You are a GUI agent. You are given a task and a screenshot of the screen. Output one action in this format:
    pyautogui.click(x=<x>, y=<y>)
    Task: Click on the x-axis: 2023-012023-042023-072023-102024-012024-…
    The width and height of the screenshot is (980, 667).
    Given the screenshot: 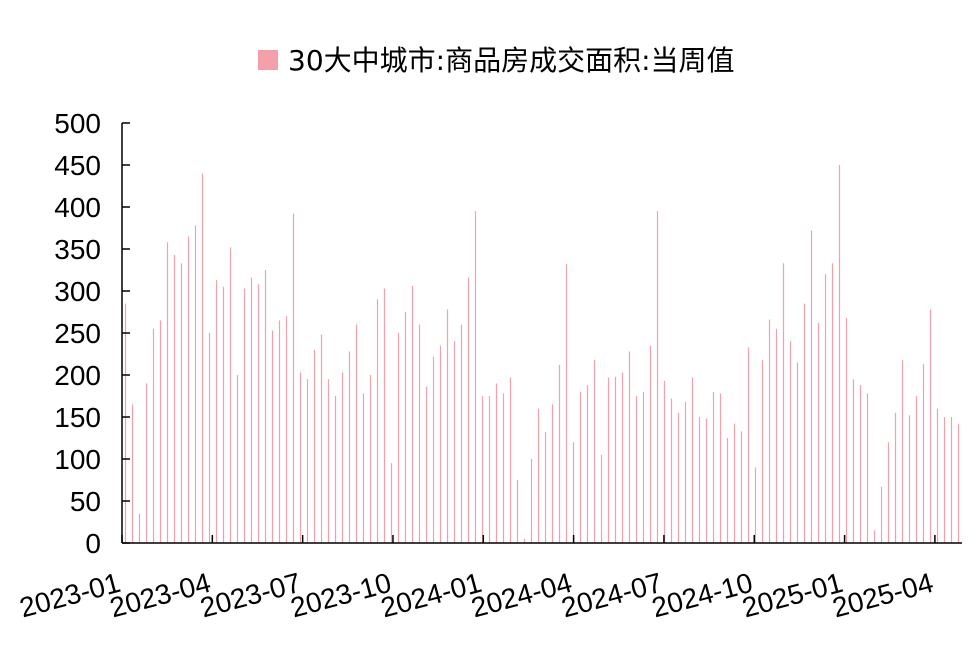 What is the action you would take?
    pyautogui.click(x=489, y=579)
    